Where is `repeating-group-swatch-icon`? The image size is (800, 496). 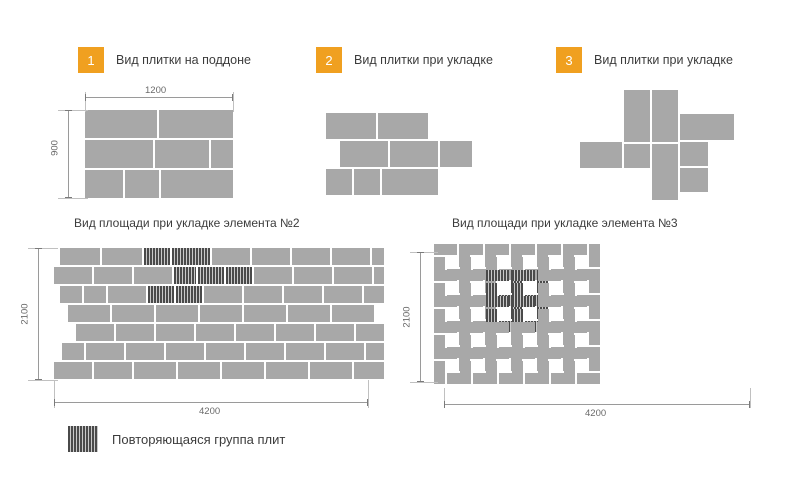 repeating-group-swatch-icon is located at coordinates (83, 439).